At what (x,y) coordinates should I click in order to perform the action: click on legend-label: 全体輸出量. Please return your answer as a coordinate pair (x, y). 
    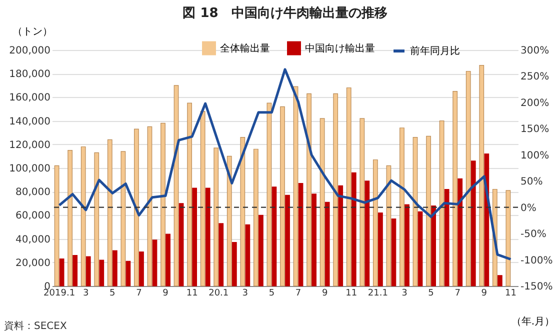
    Looking at the image, I should click on (245, 48).